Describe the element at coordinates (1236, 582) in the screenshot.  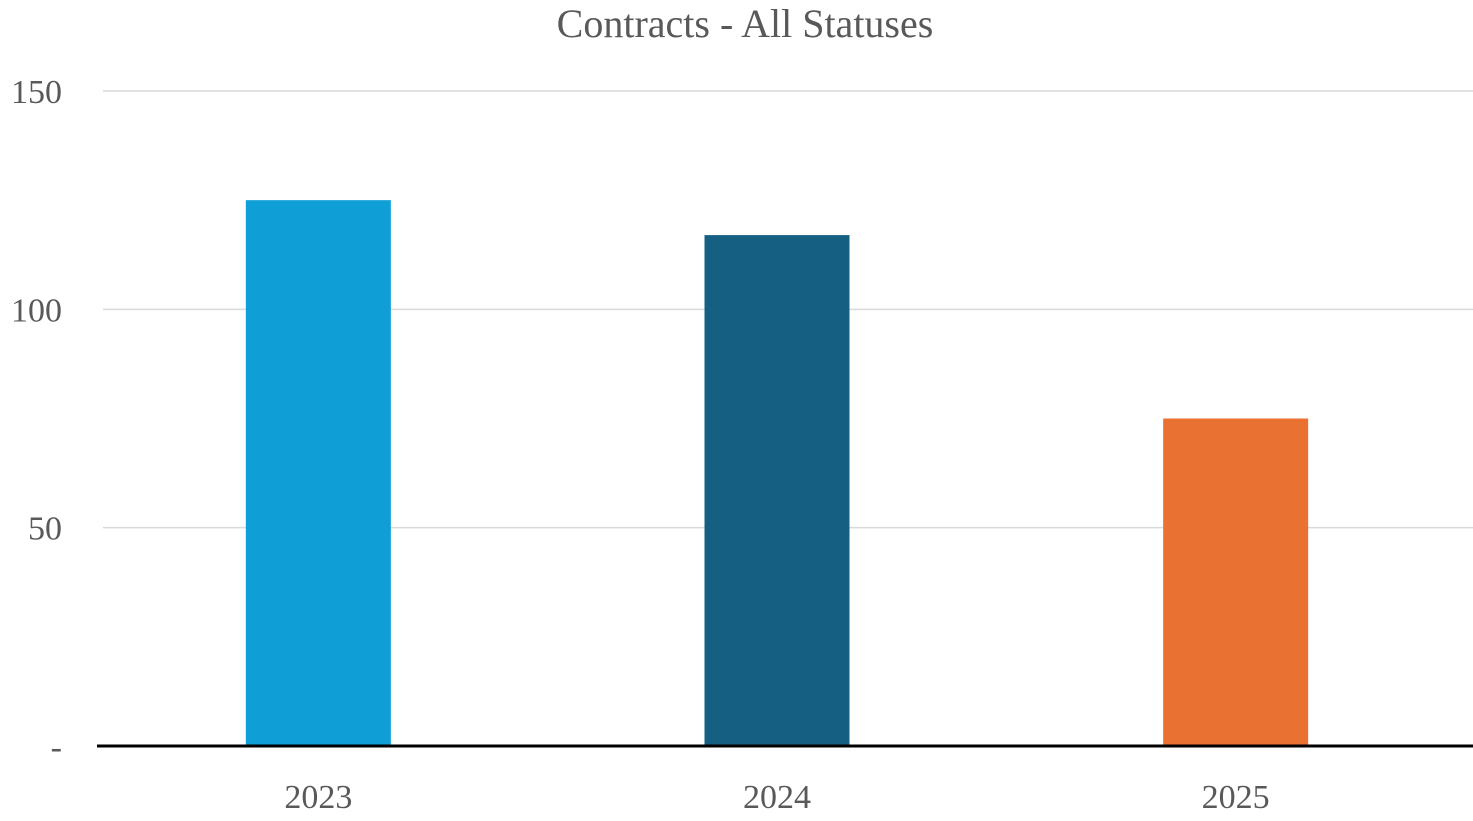
I see `bar-2025` at that location.